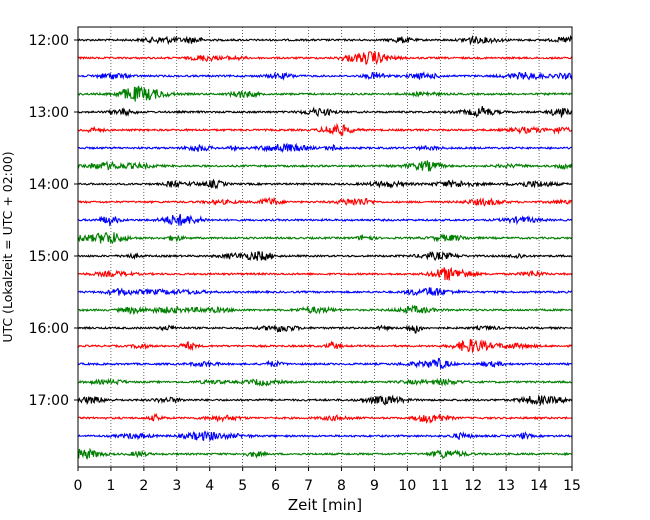 This screenshot has height=520, width=650. What do you see at coordinates (539, 486) in the screenshot?
I see `x-tick-label: 14` at bounding box center [539, 486].